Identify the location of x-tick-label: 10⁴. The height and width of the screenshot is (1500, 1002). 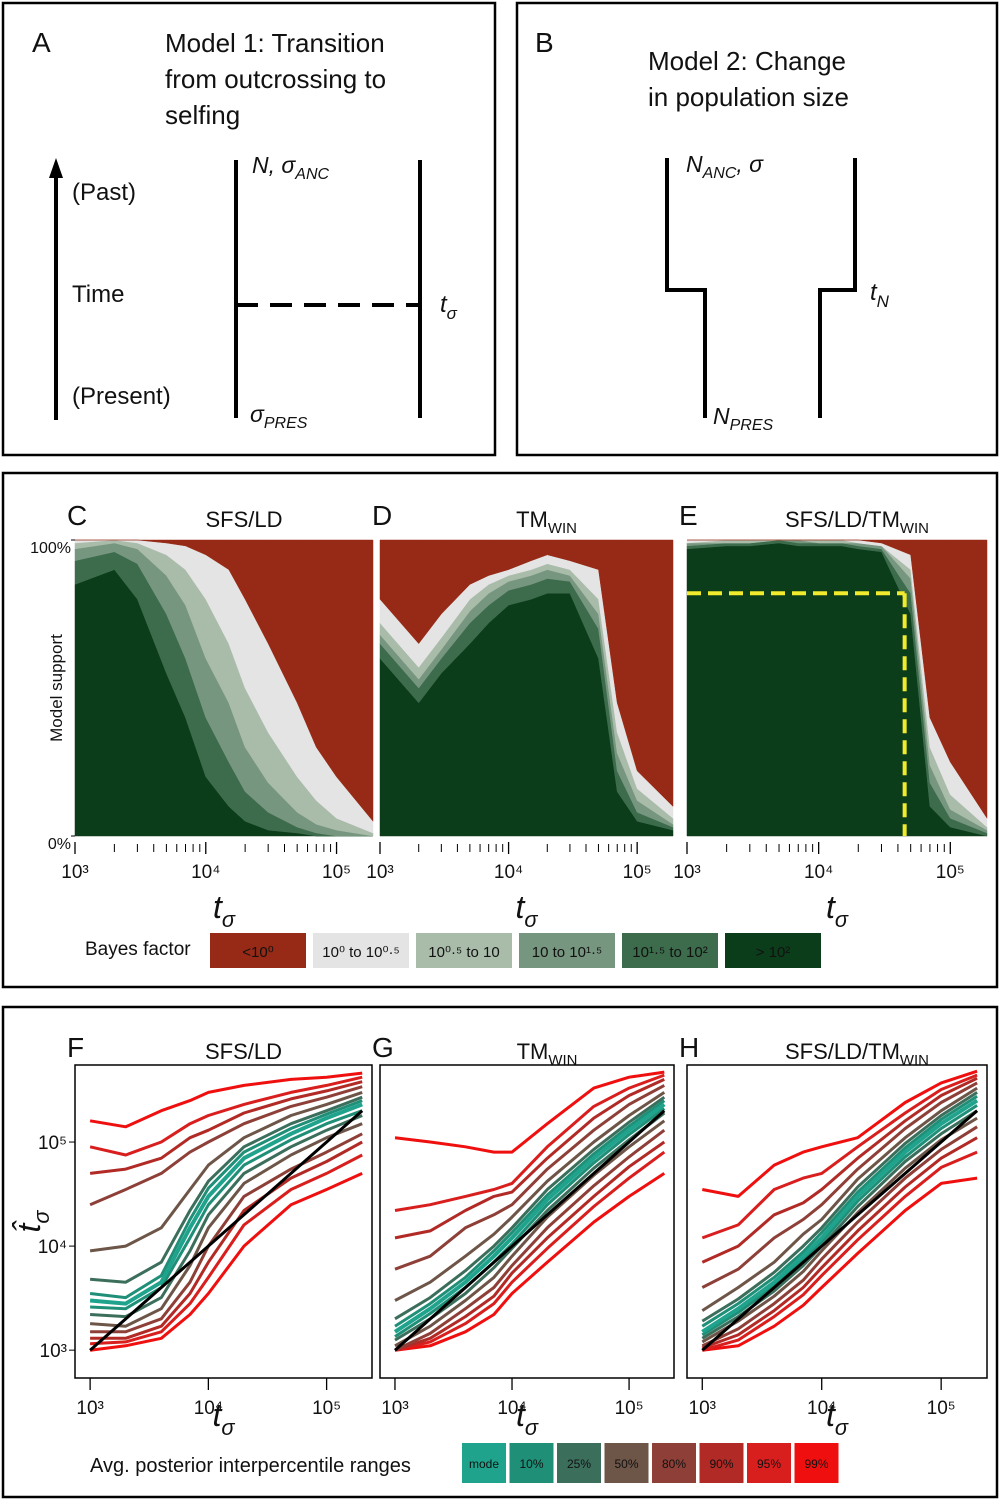
(508, 872).